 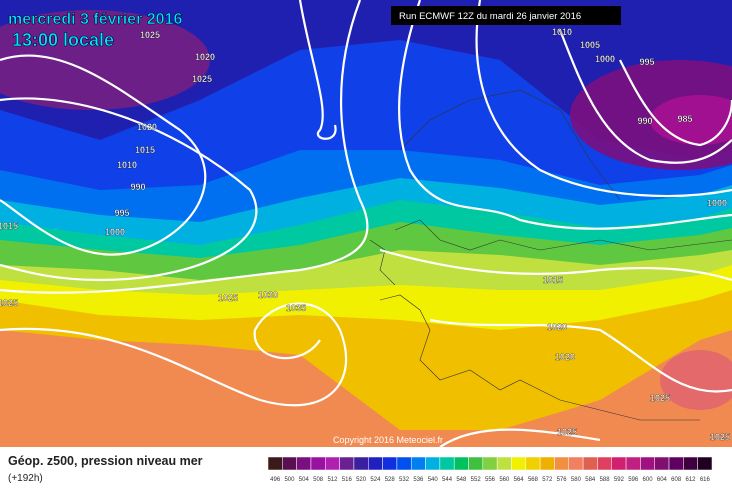 What do you see at coordinates (25, 478) in the screenshot?
I see `lead-time: (+192h)` at bounding box center [25, 478].